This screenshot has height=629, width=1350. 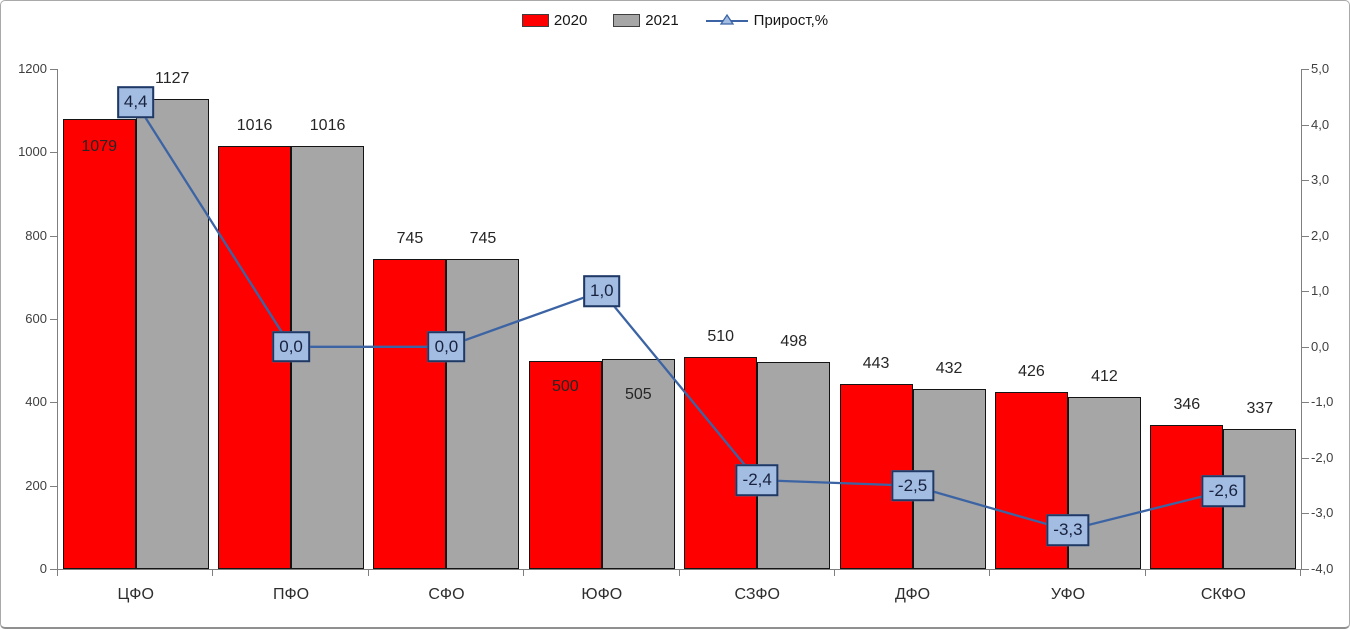 What do you see at coordinates (1031, 371) in the screenshot?
I see `bar-value-label-2020: 426` at bounding box center [1031, 371].